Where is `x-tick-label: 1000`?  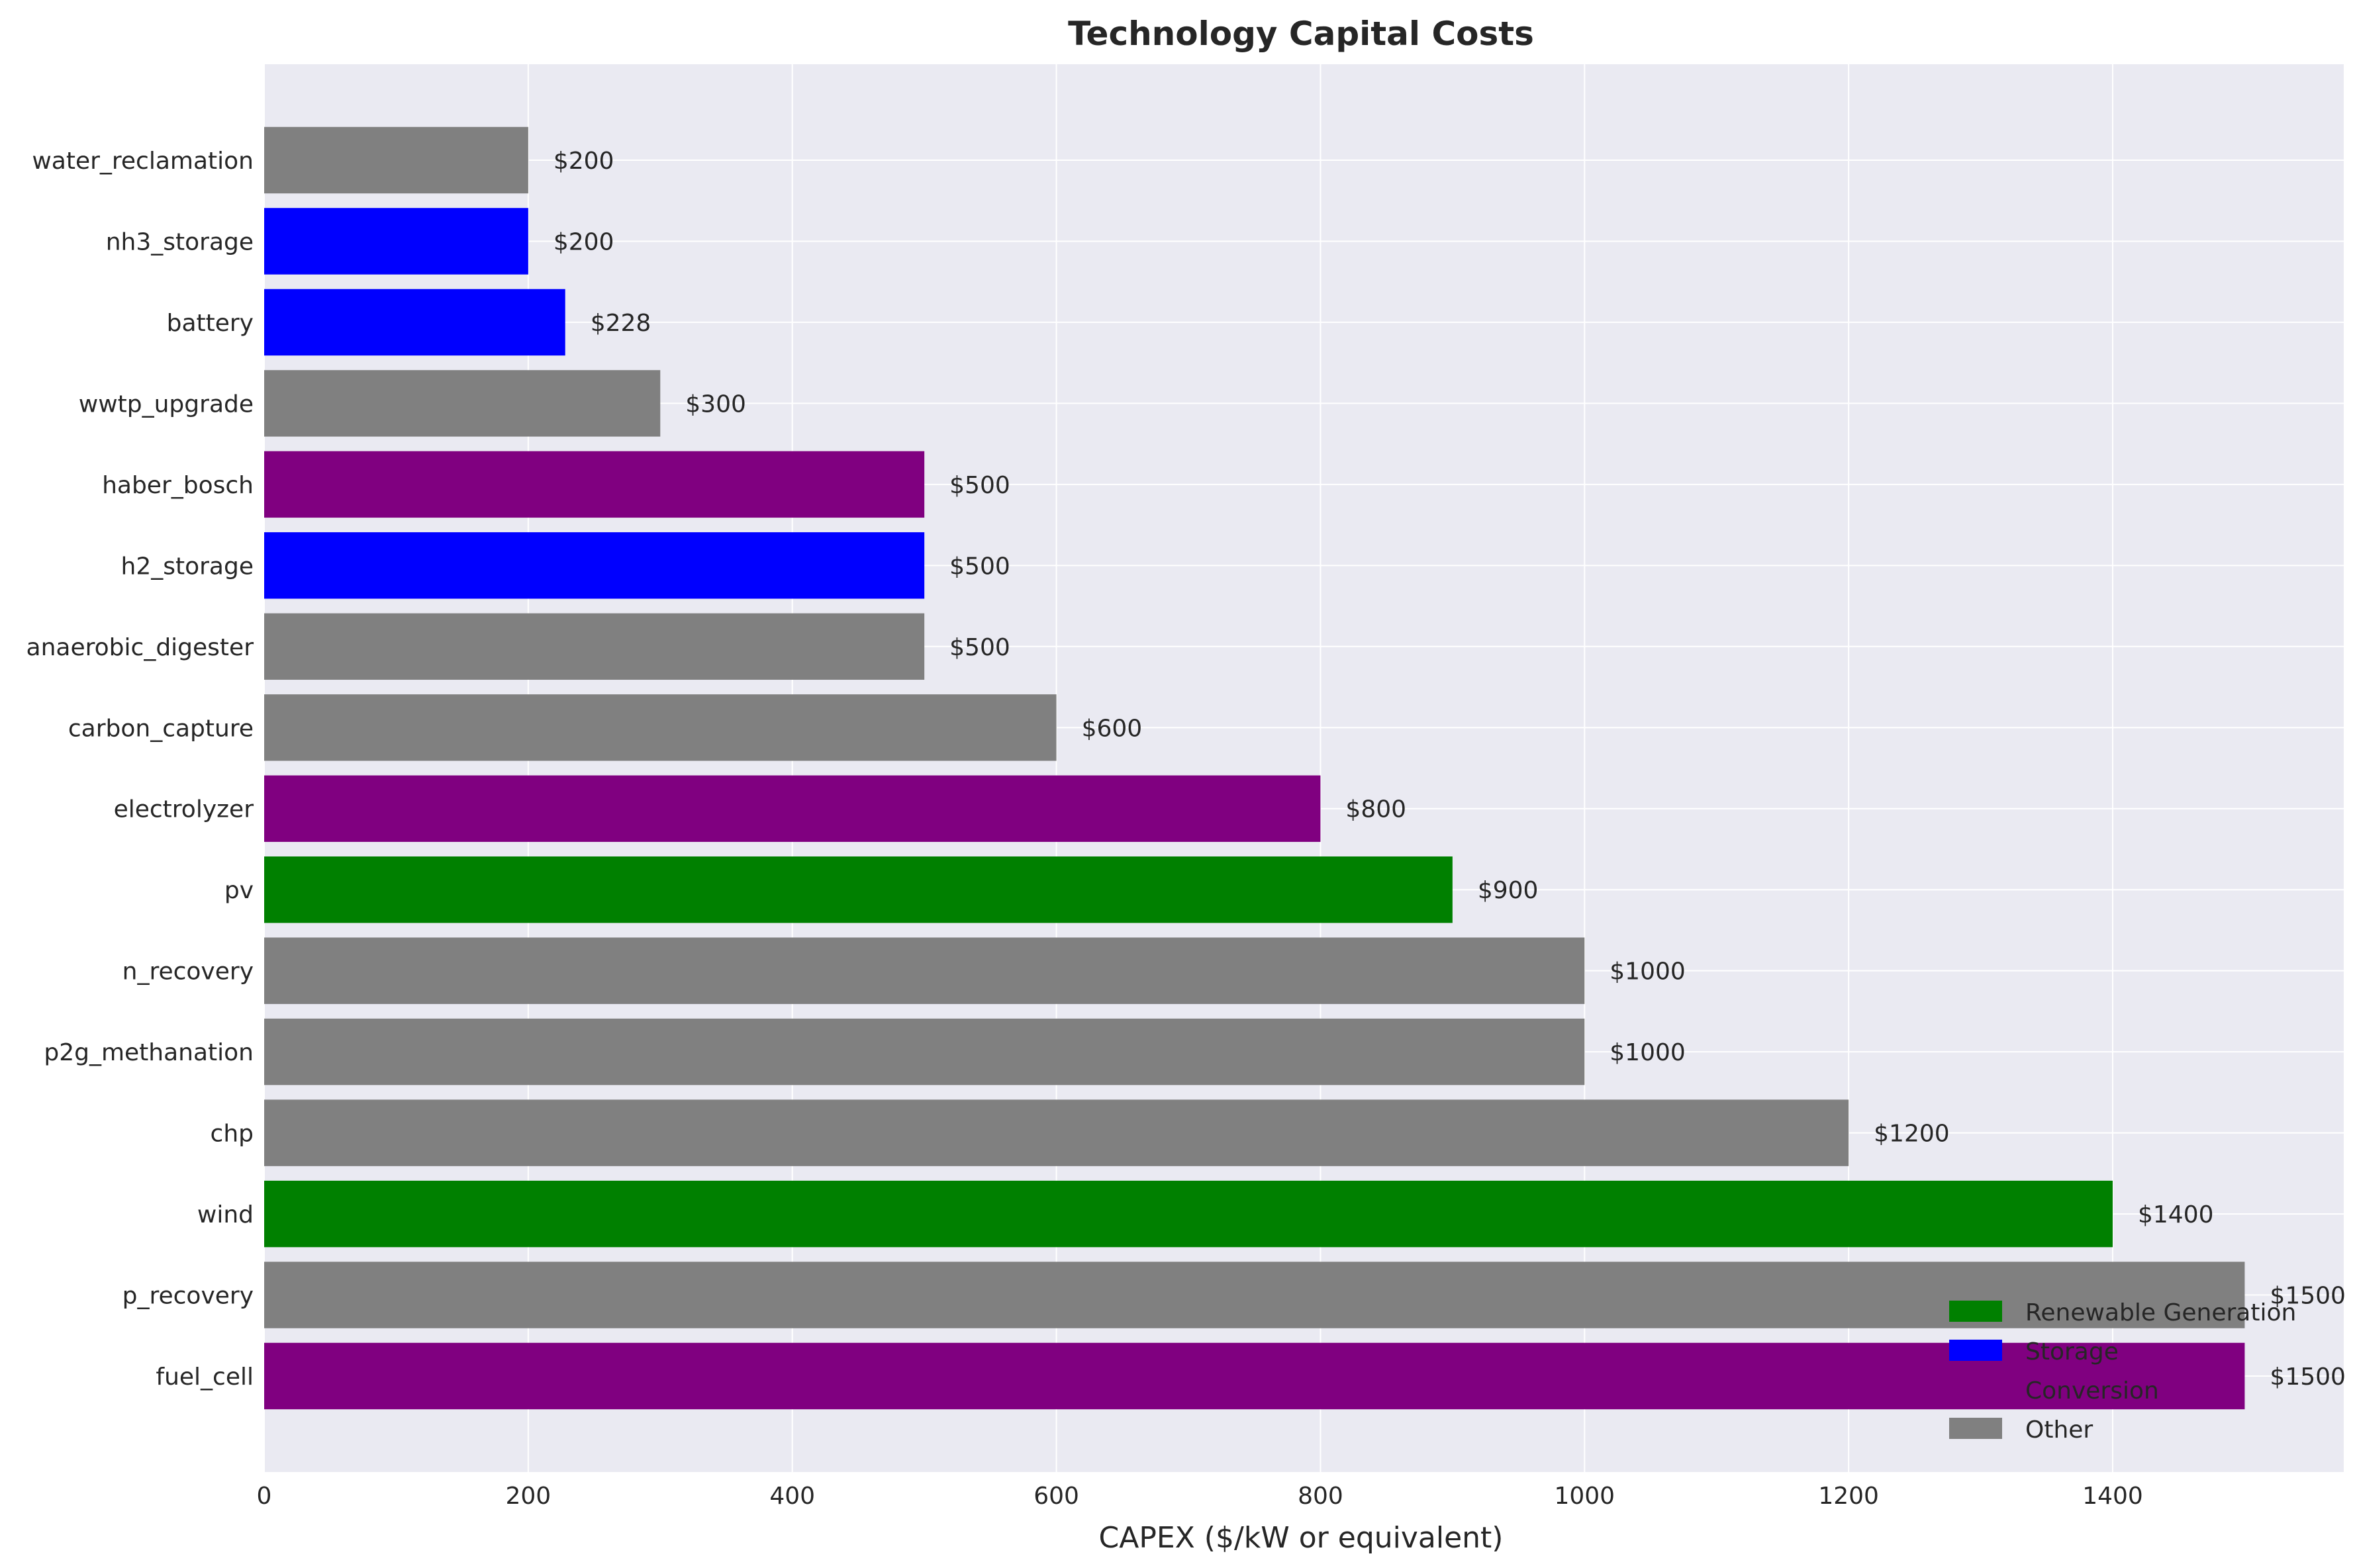
x-tick-label: 1000 is located at coordinates (1585, 1496).